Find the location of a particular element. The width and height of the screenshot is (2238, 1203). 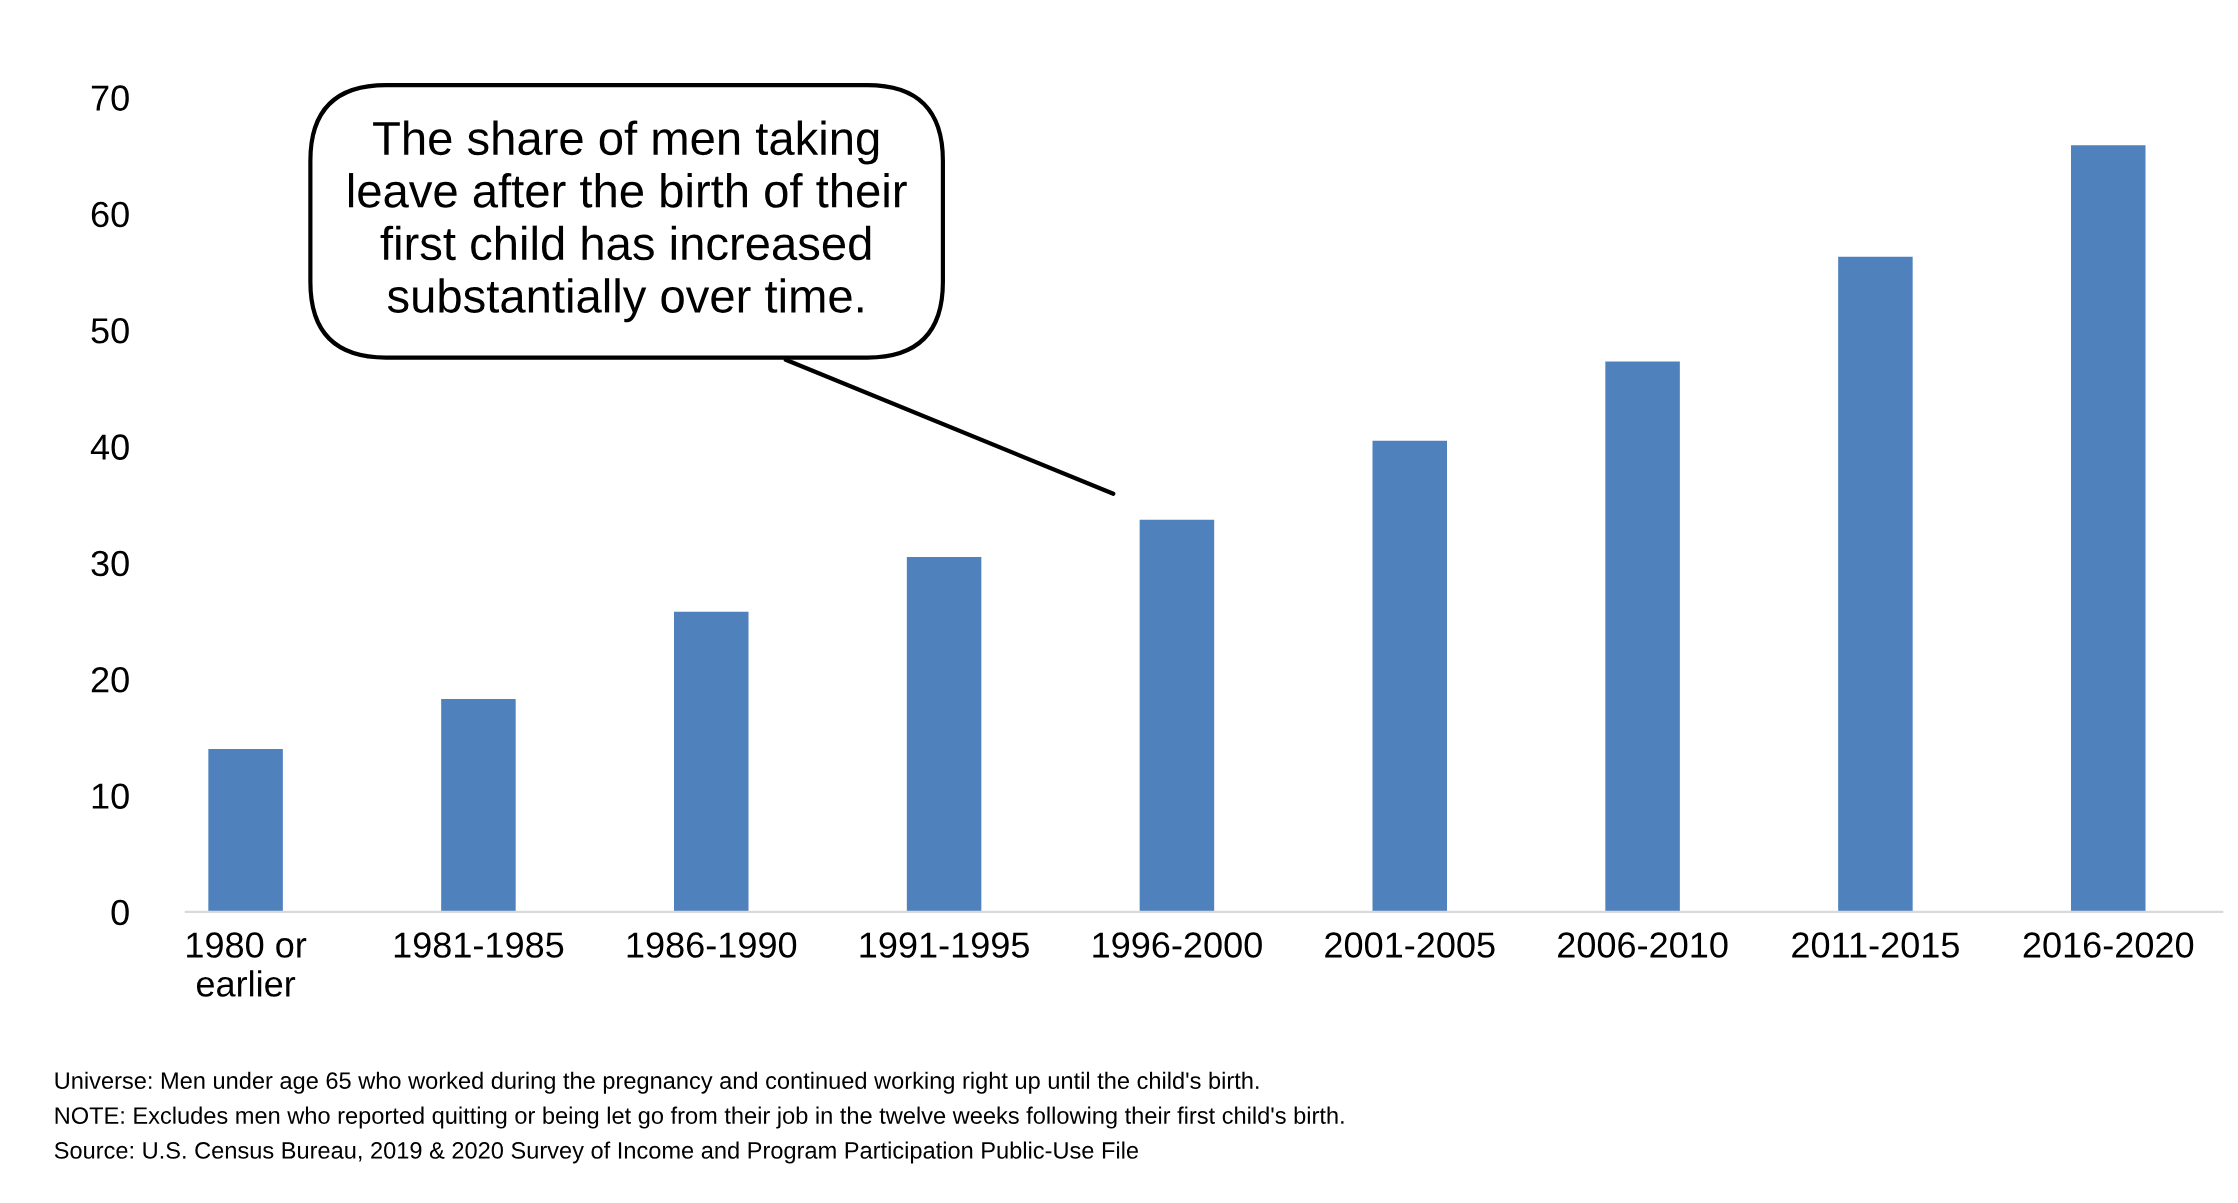

y-tick-label: 10 is located at coordinates (110, 796).